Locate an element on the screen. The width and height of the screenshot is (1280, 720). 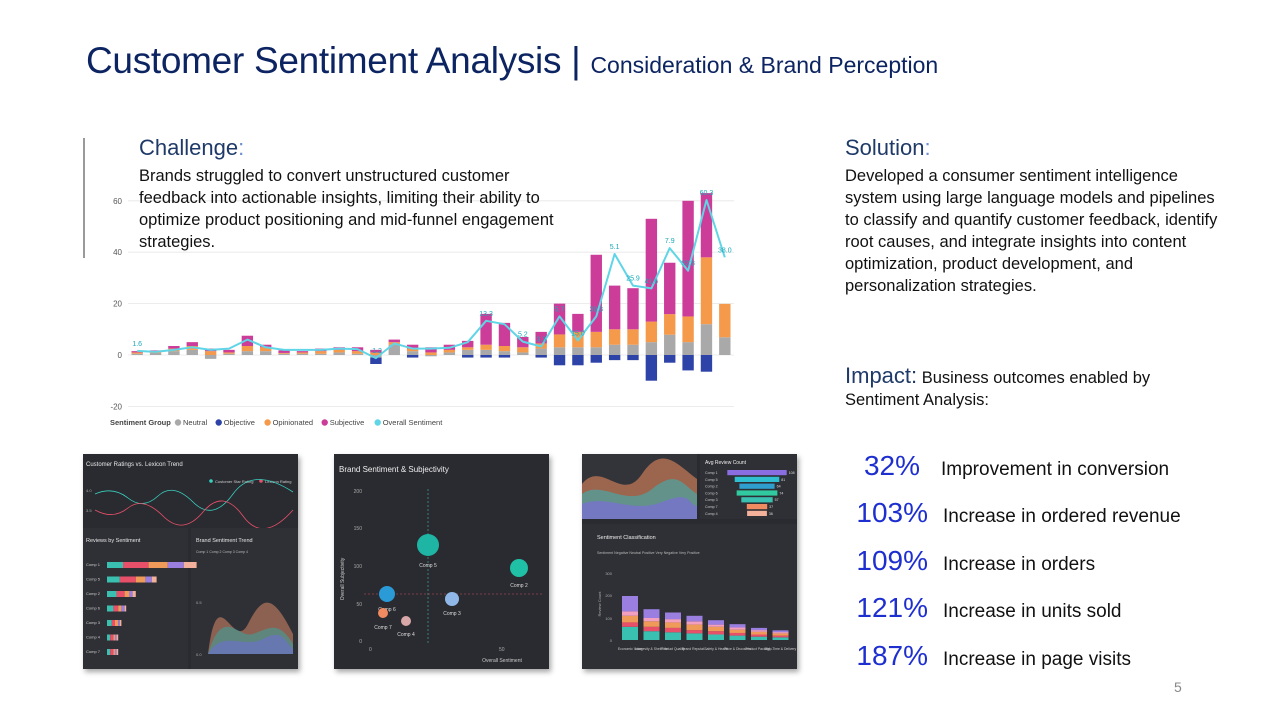
solution-heading-colon: : is located at coordinates (927, 147).